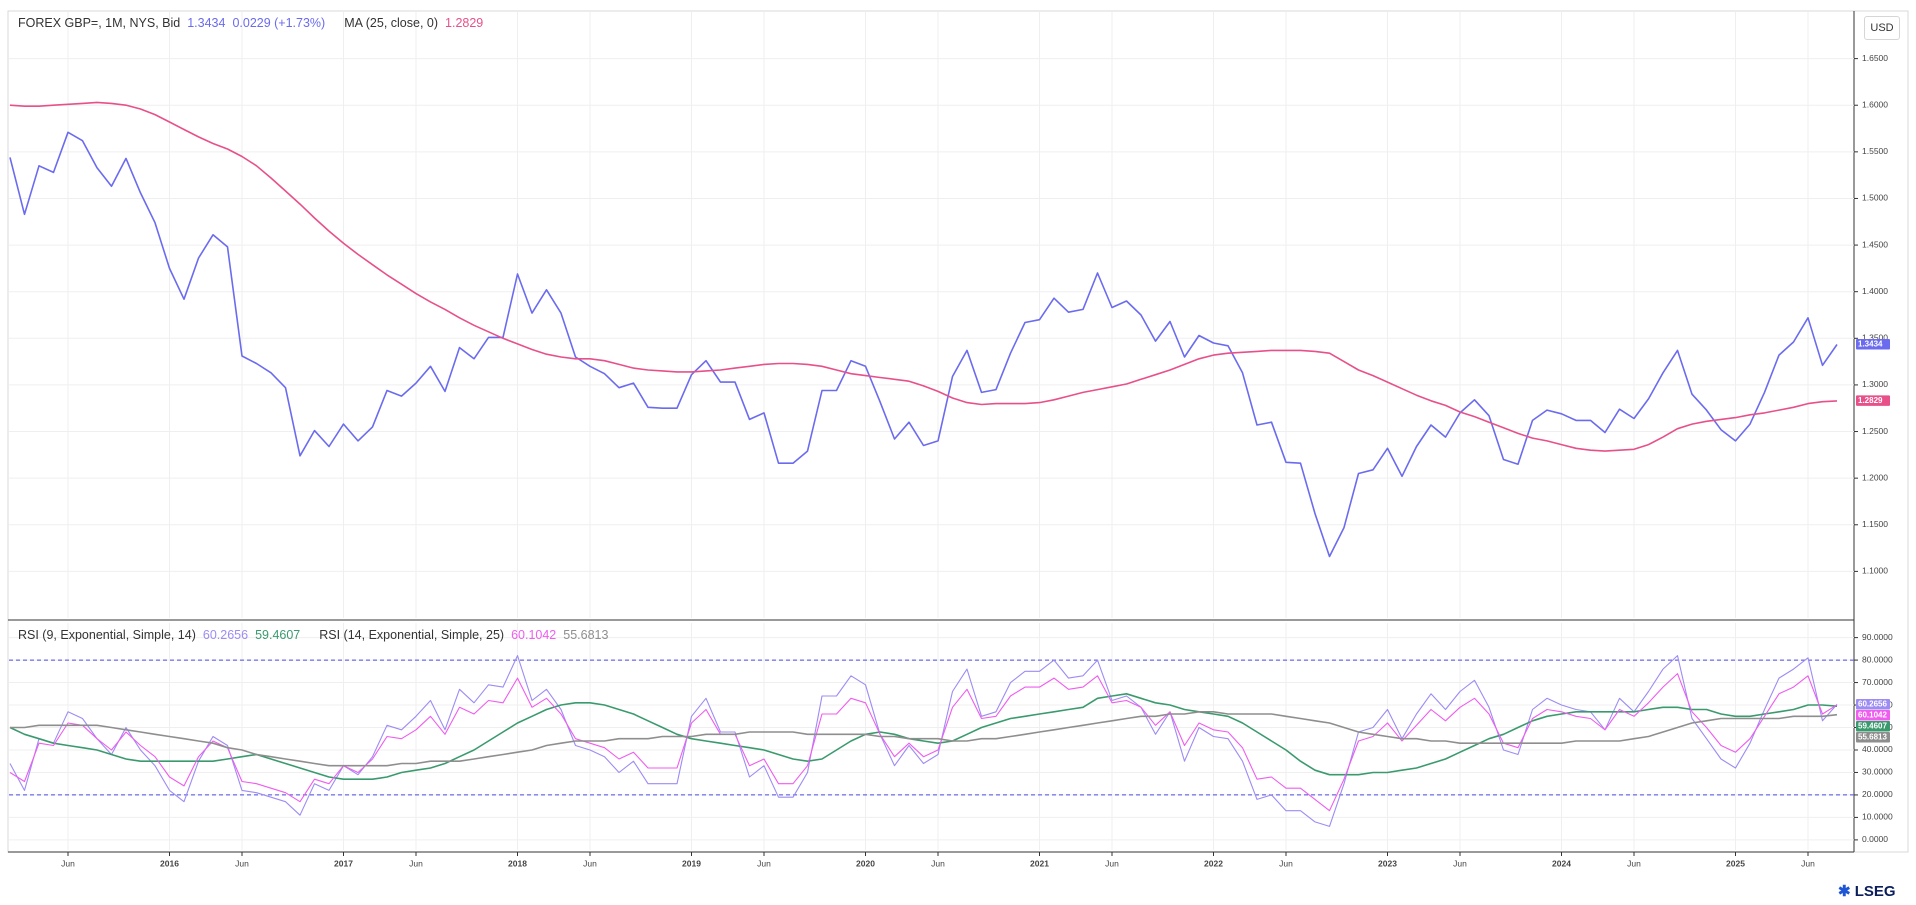  Describe the element at coordinates (1875, 384) in the screenshot. I see `y-tick-label: 1.3000` at that location.